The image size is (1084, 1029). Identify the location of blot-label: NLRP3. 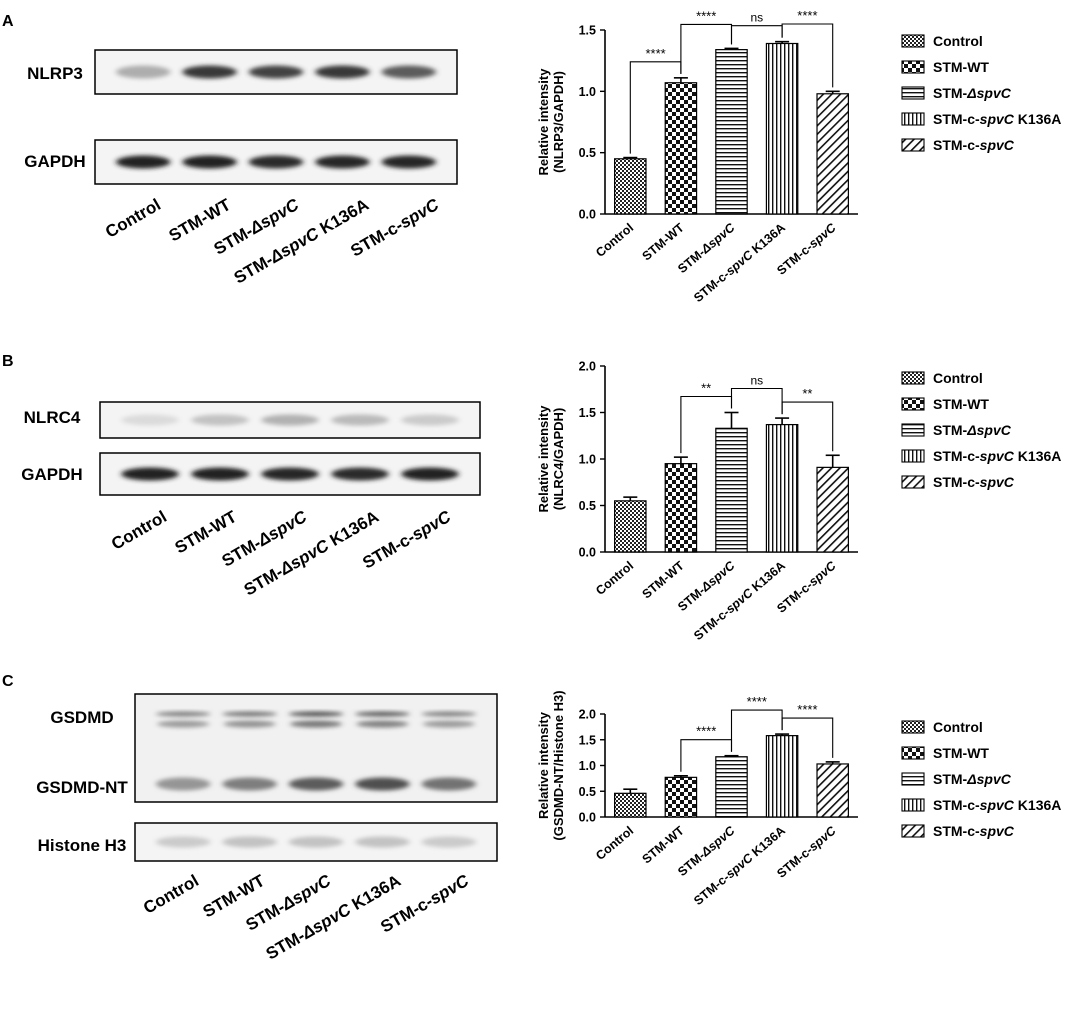
(55, 73).